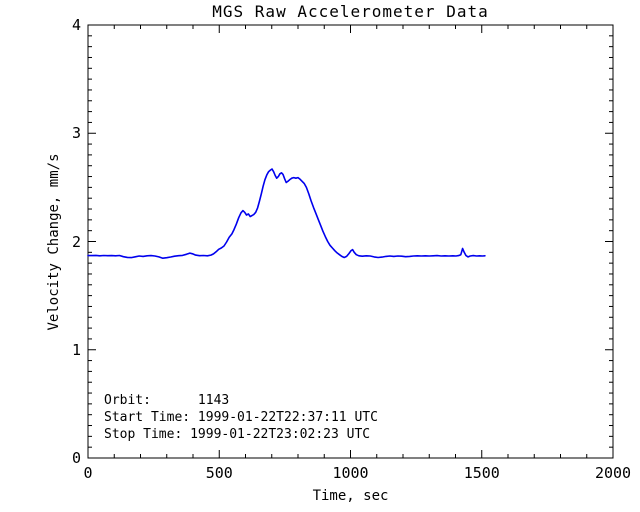 Image resolution: width=640 pixels, height=512 pixels. What do you see at coordinates (350, 473) in the screenshot?
I see `x-tick-label: 1000` at bounding box center [350, 473].